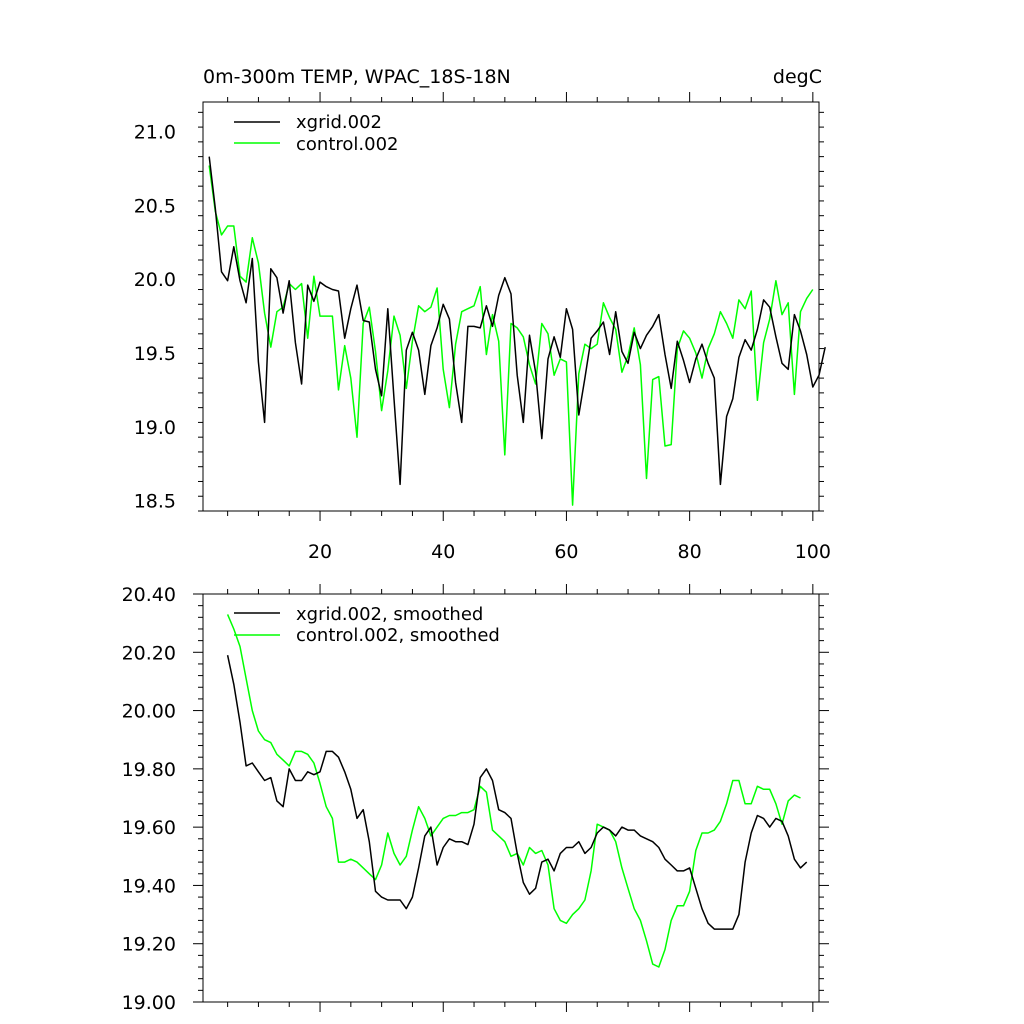 The width and height of the screenshot is (1024, 1024). Describe the element at coordinates (347, 144) in the screenshot. I see `legend-label-control: control.002` at that location.